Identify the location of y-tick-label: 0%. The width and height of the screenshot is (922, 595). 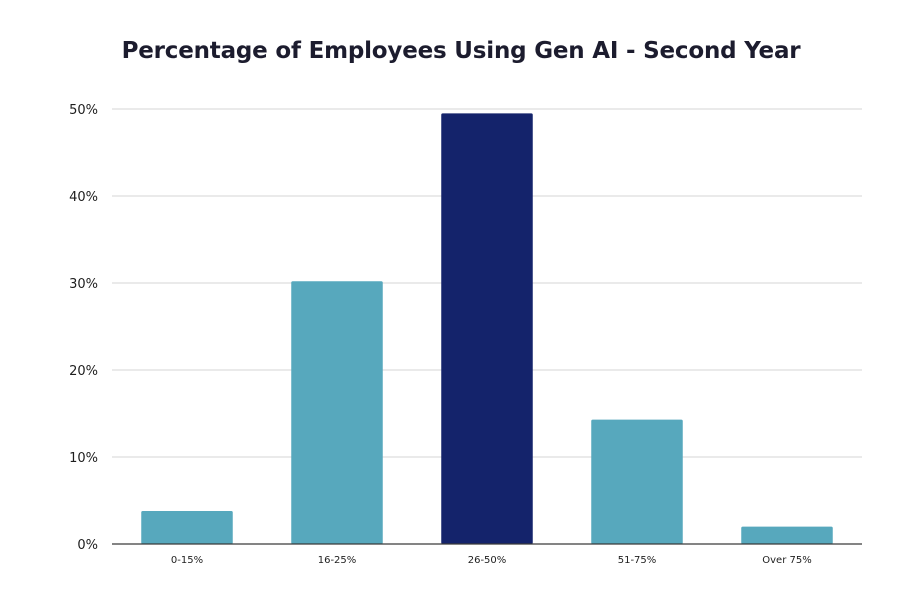
(87, 545).